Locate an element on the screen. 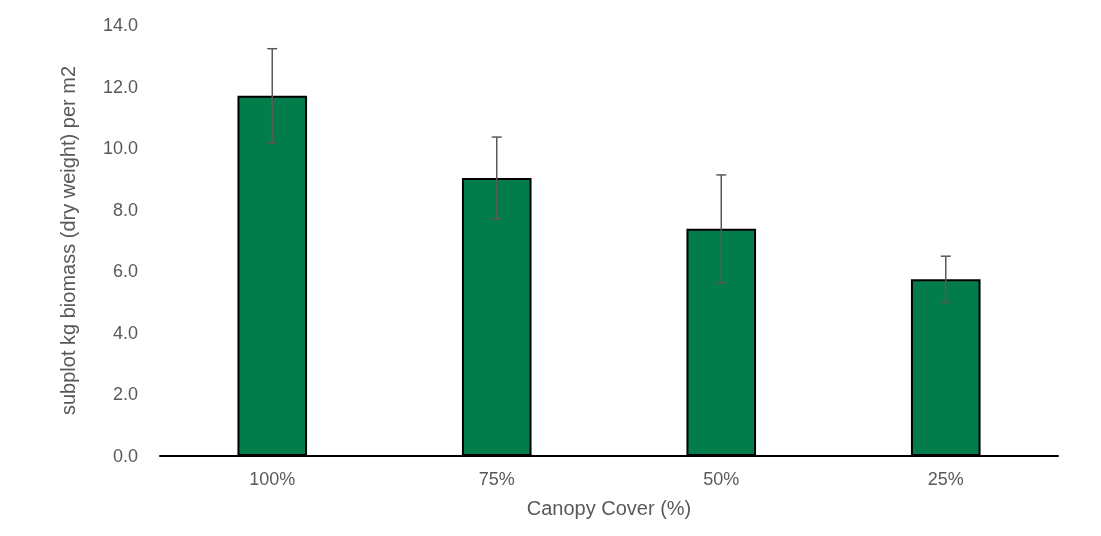  x-tick-label: 50% is located at coordinates (721, 479).